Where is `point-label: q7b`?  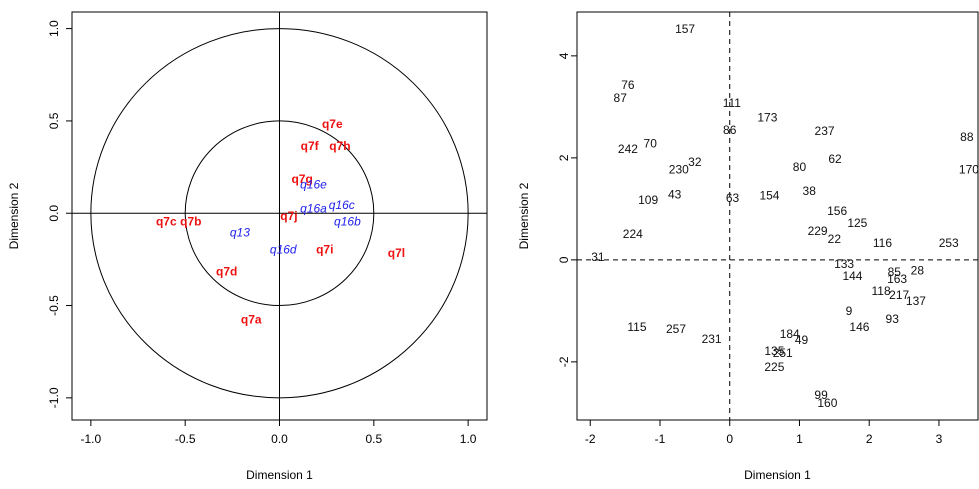 point-label: q7b is located at coordinates (190, 222).